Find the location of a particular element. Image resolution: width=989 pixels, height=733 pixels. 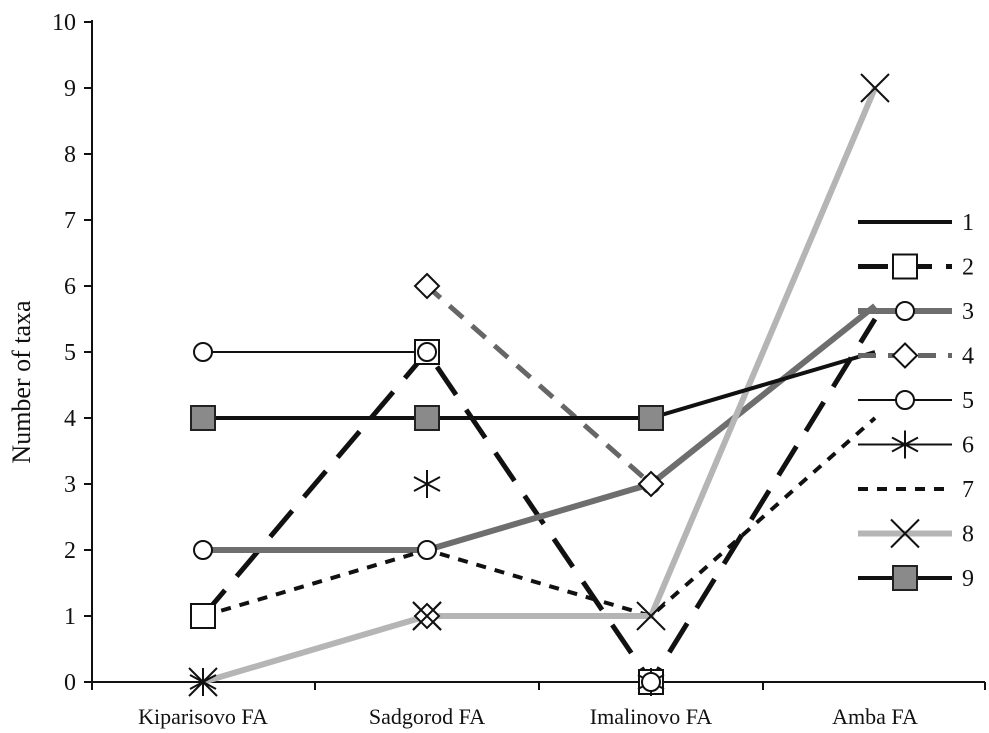

y-tick-label: 2 is located at coordinates (70, 551).